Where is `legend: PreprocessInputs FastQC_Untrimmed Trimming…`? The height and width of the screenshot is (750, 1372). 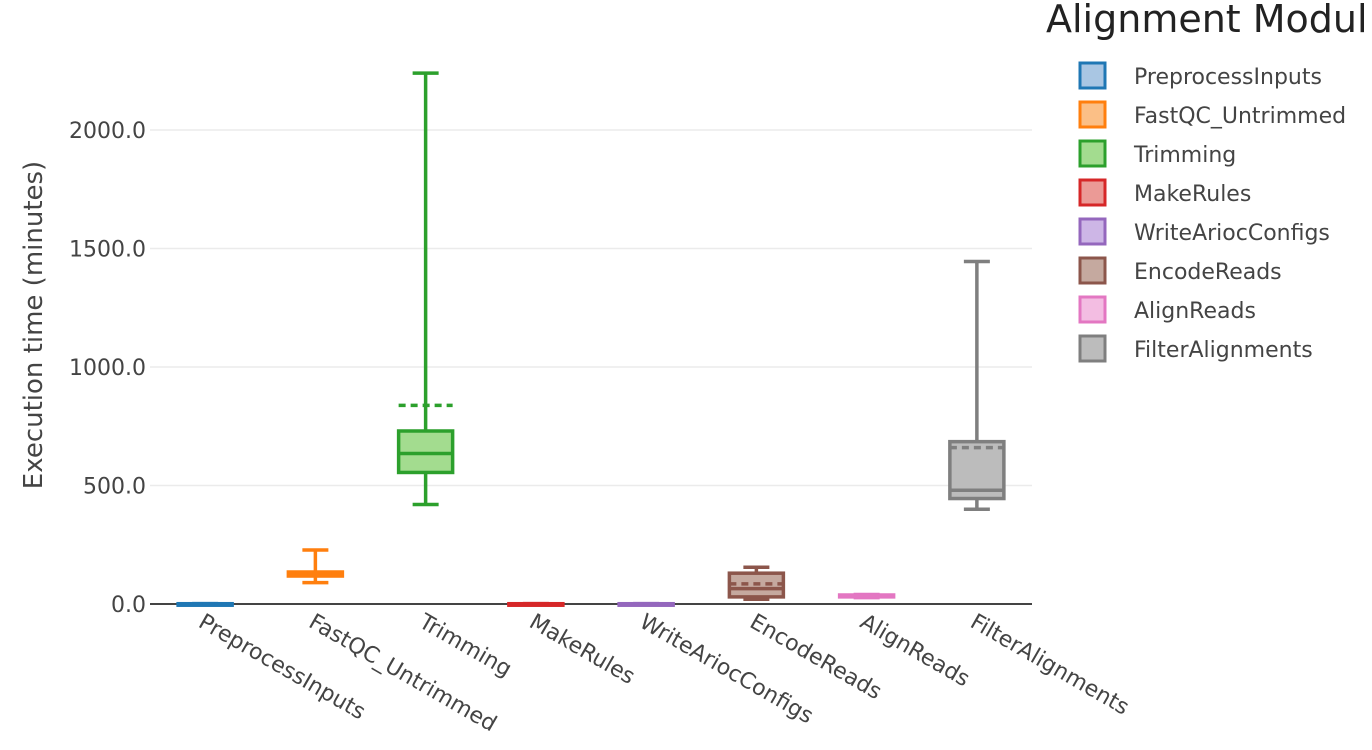
legend: PreprocessInputs FastQC_Untrimmed Trimming… is located at coordinates (1212, 212).